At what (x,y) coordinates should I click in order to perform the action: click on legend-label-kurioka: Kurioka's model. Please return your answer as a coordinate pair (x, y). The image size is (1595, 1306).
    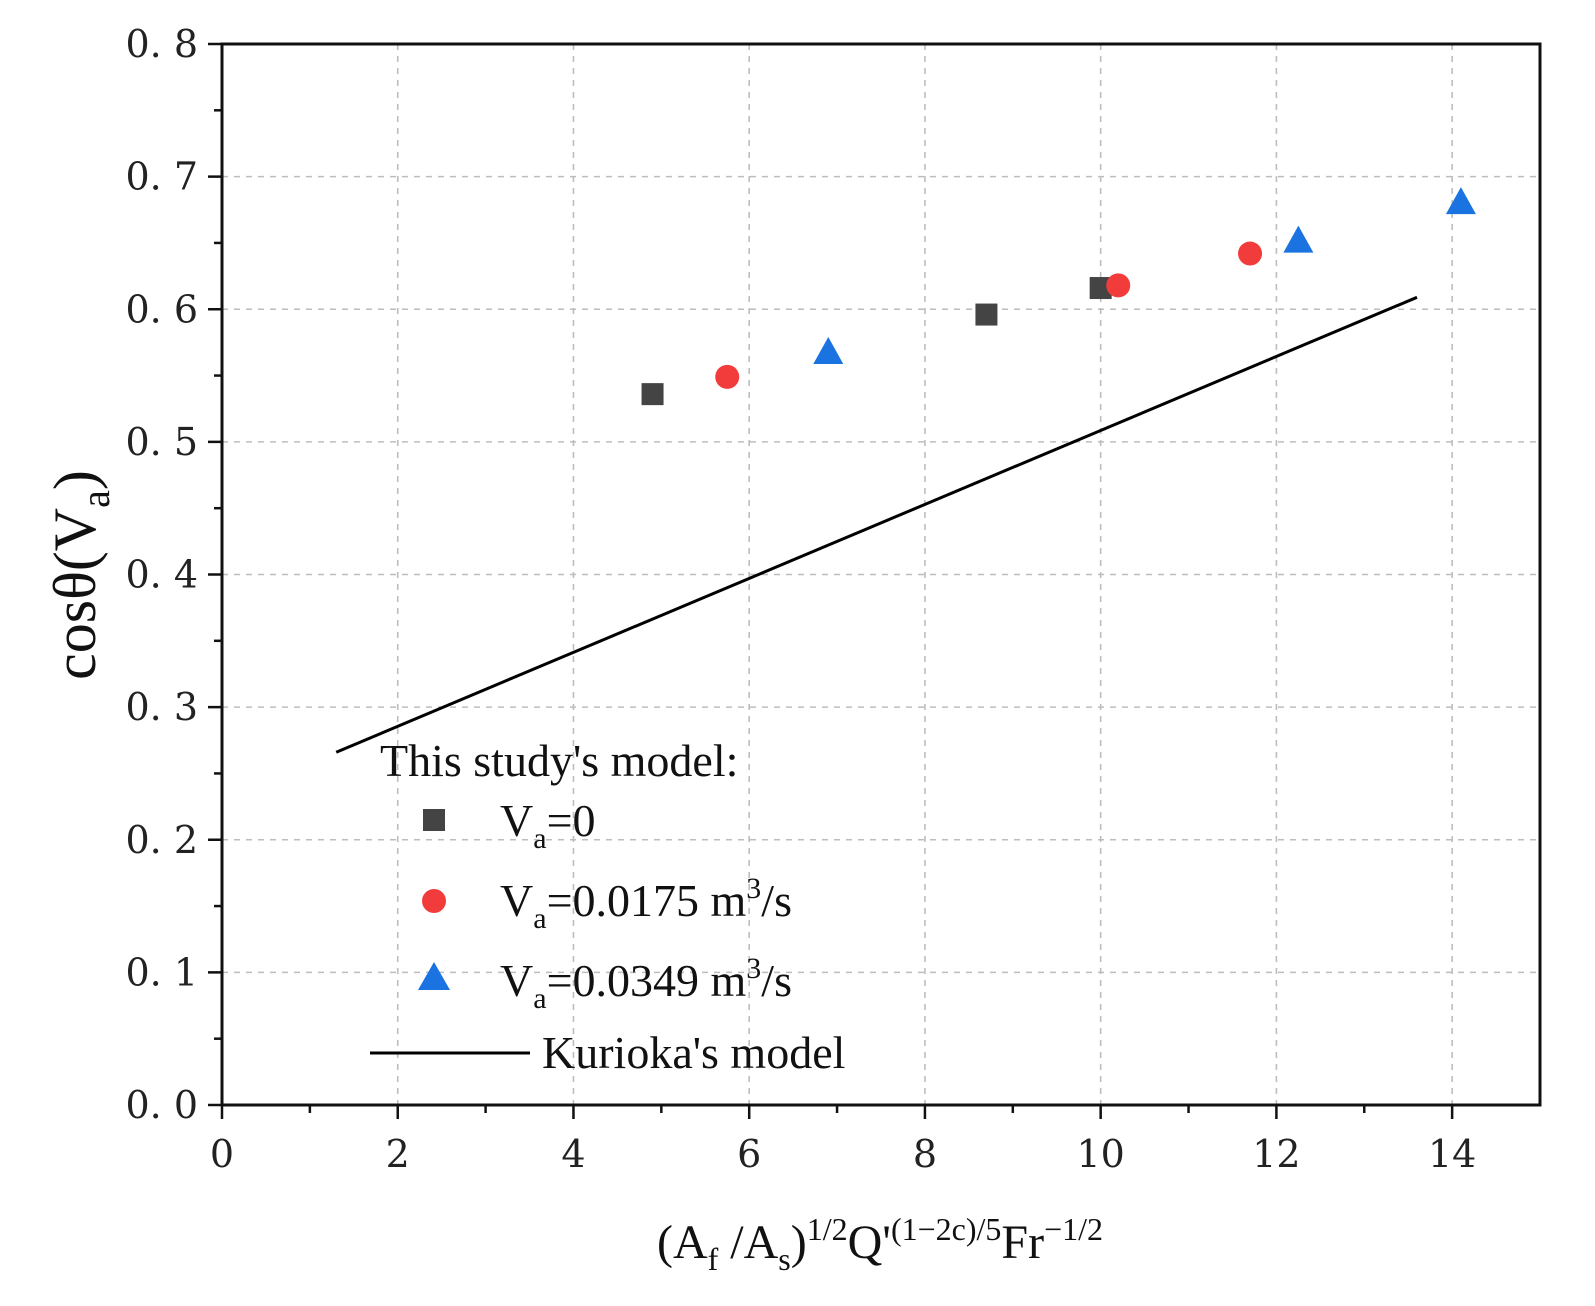
    Looking at the image, I should click on (693, 1052).